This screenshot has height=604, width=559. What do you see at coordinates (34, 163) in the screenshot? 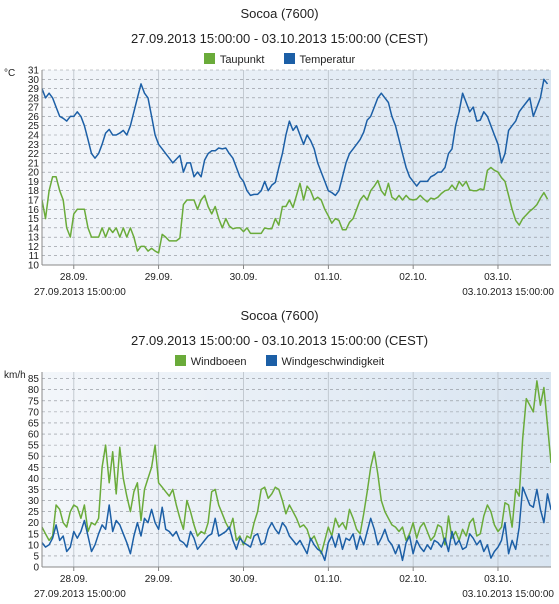
I see `y-tick-label: 21` at bounding box center [34, 163].